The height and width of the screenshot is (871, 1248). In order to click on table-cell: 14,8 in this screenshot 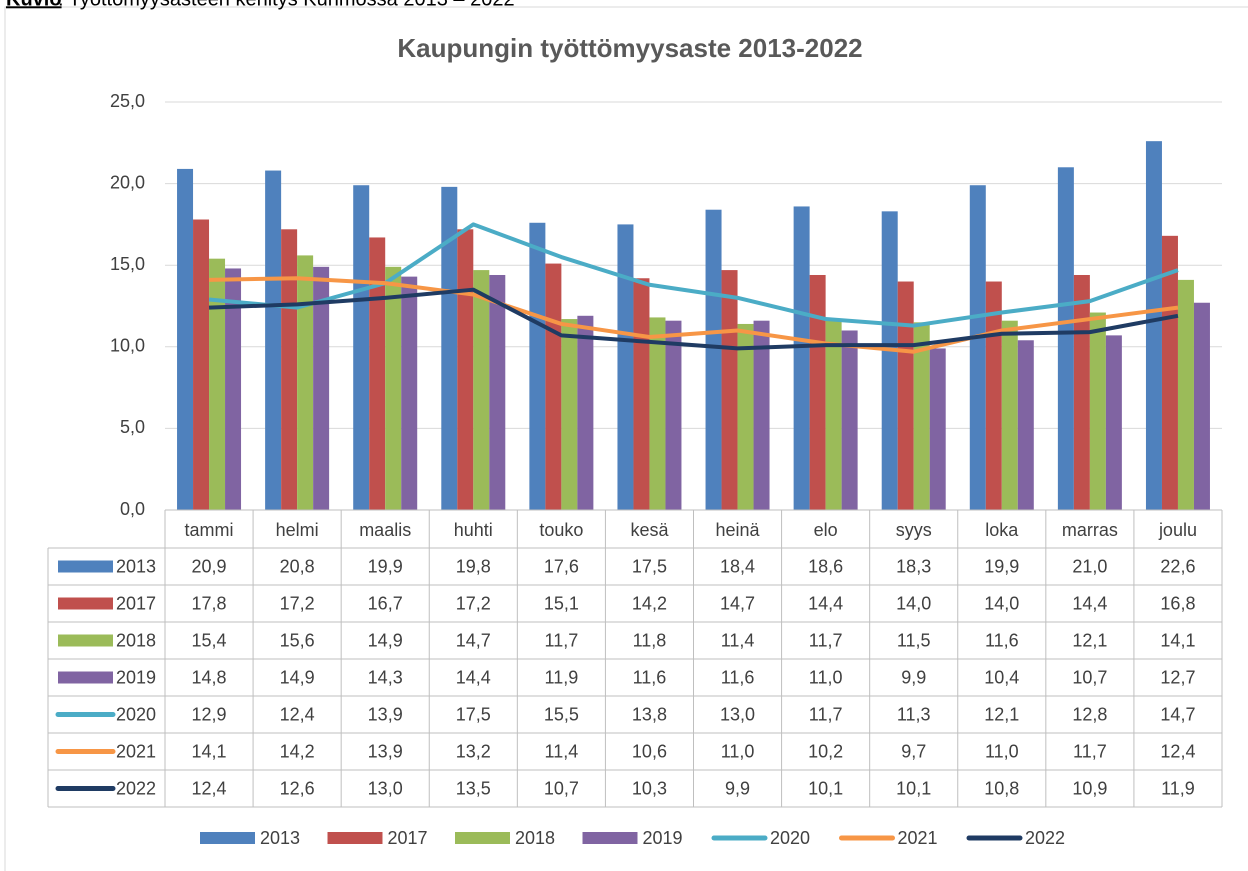, I will do `click(209, 677)`.